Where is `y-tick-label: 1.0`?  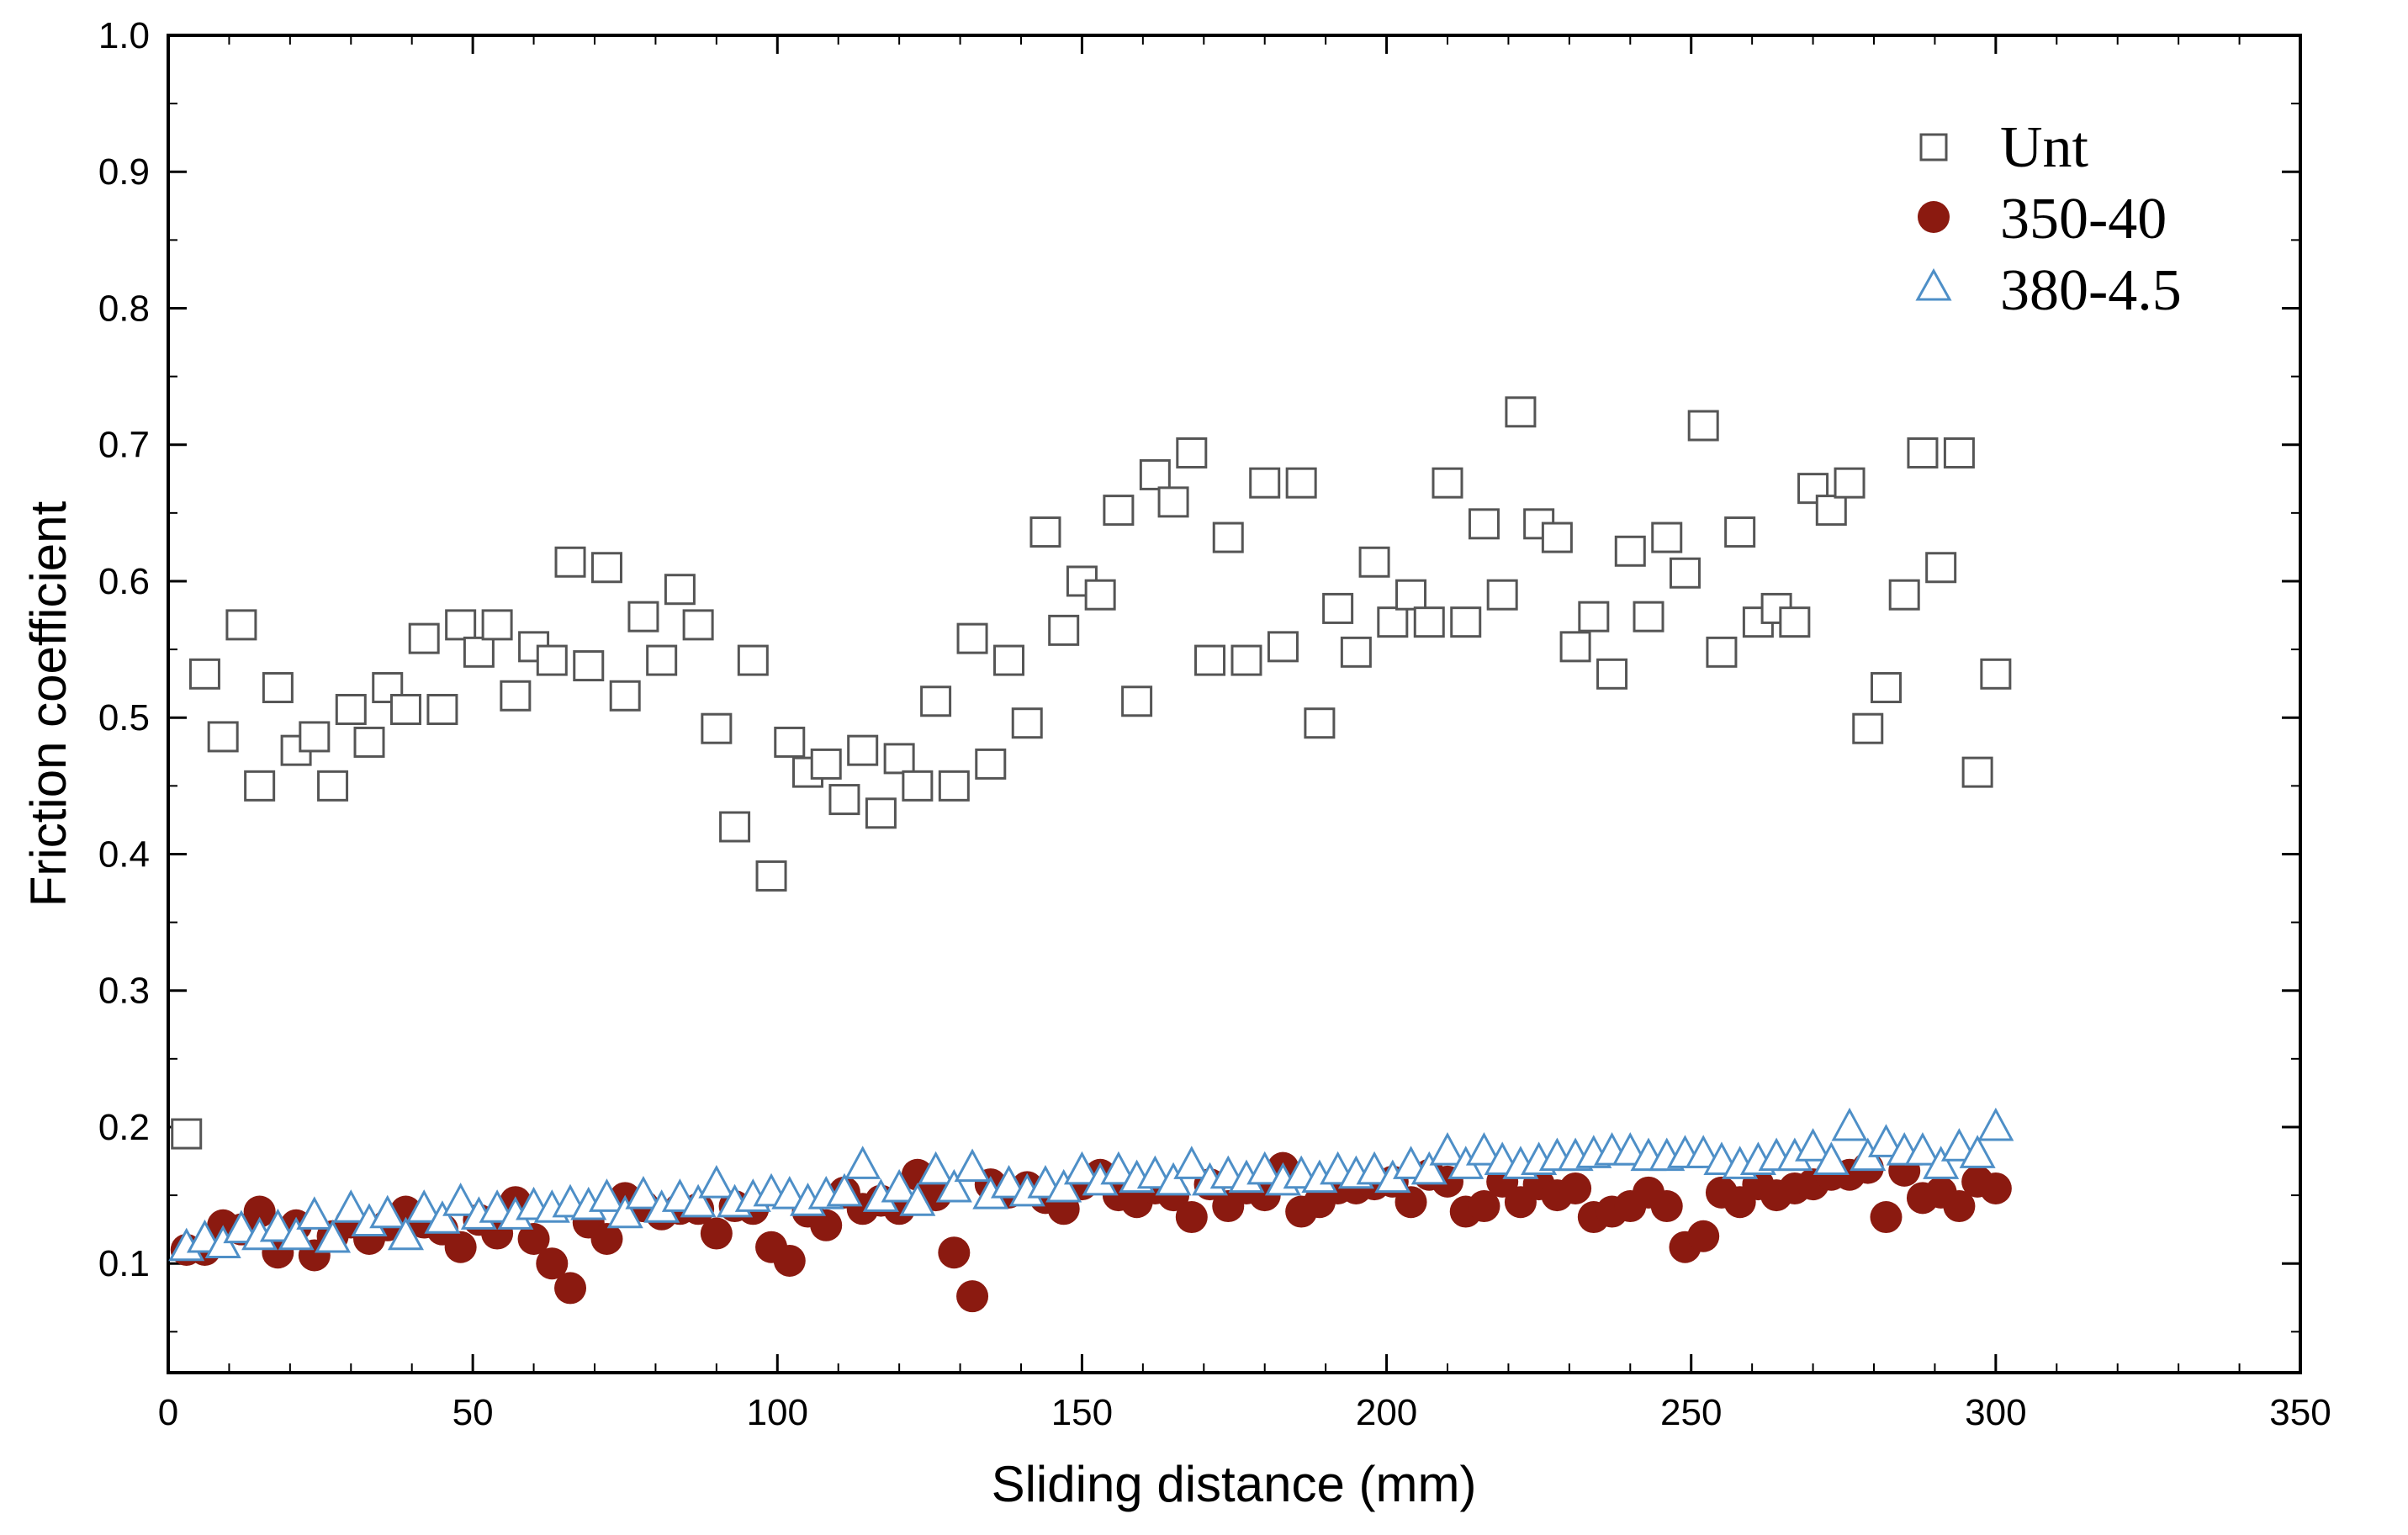 y-tick-label: 1.0 is located at coordinates (124, 36).